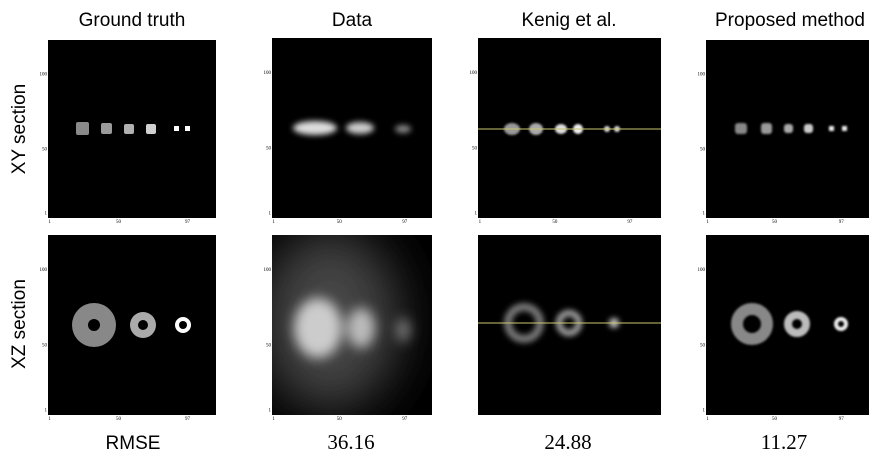  What do you see at coordinates (352, 128) in the screenshot?
I see `panel-data-xy` at bounding box center [352, 128].